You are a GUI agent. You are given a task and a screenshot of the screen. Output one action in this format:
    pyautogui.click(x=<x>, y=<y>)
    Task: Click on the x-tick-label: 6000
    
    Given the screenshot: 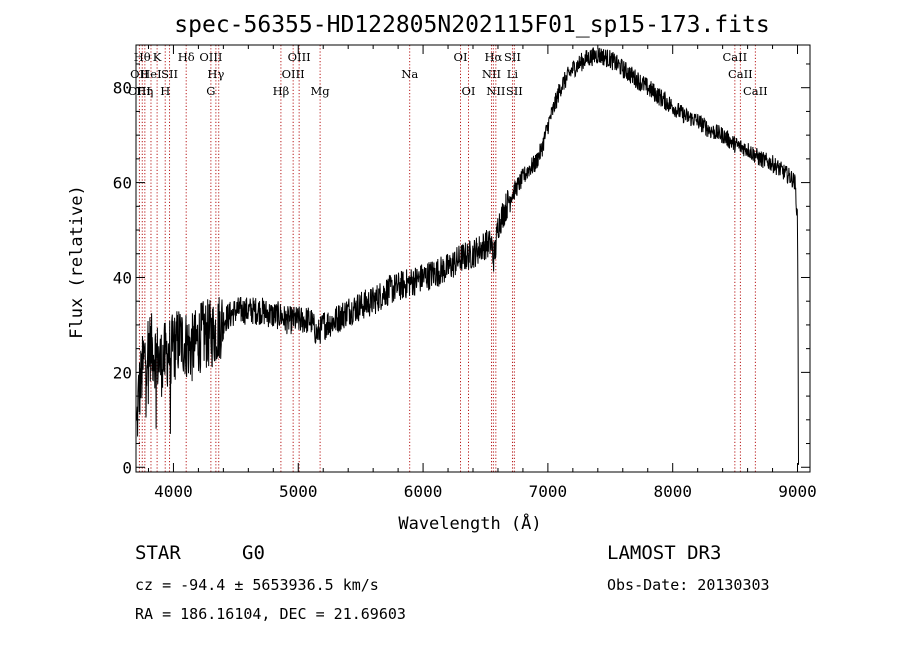 What is the action you would take?
    pyautogui.click(x=423, y=491)
    